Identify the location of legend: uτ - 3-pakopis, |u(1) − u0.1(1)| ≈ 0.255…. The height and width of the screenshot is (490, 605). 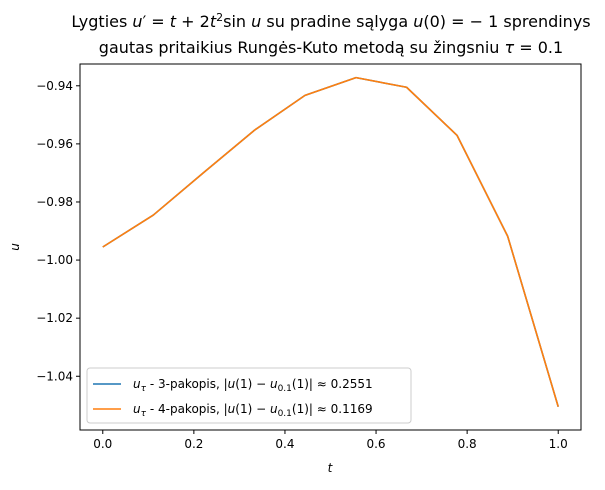
(249, 395).